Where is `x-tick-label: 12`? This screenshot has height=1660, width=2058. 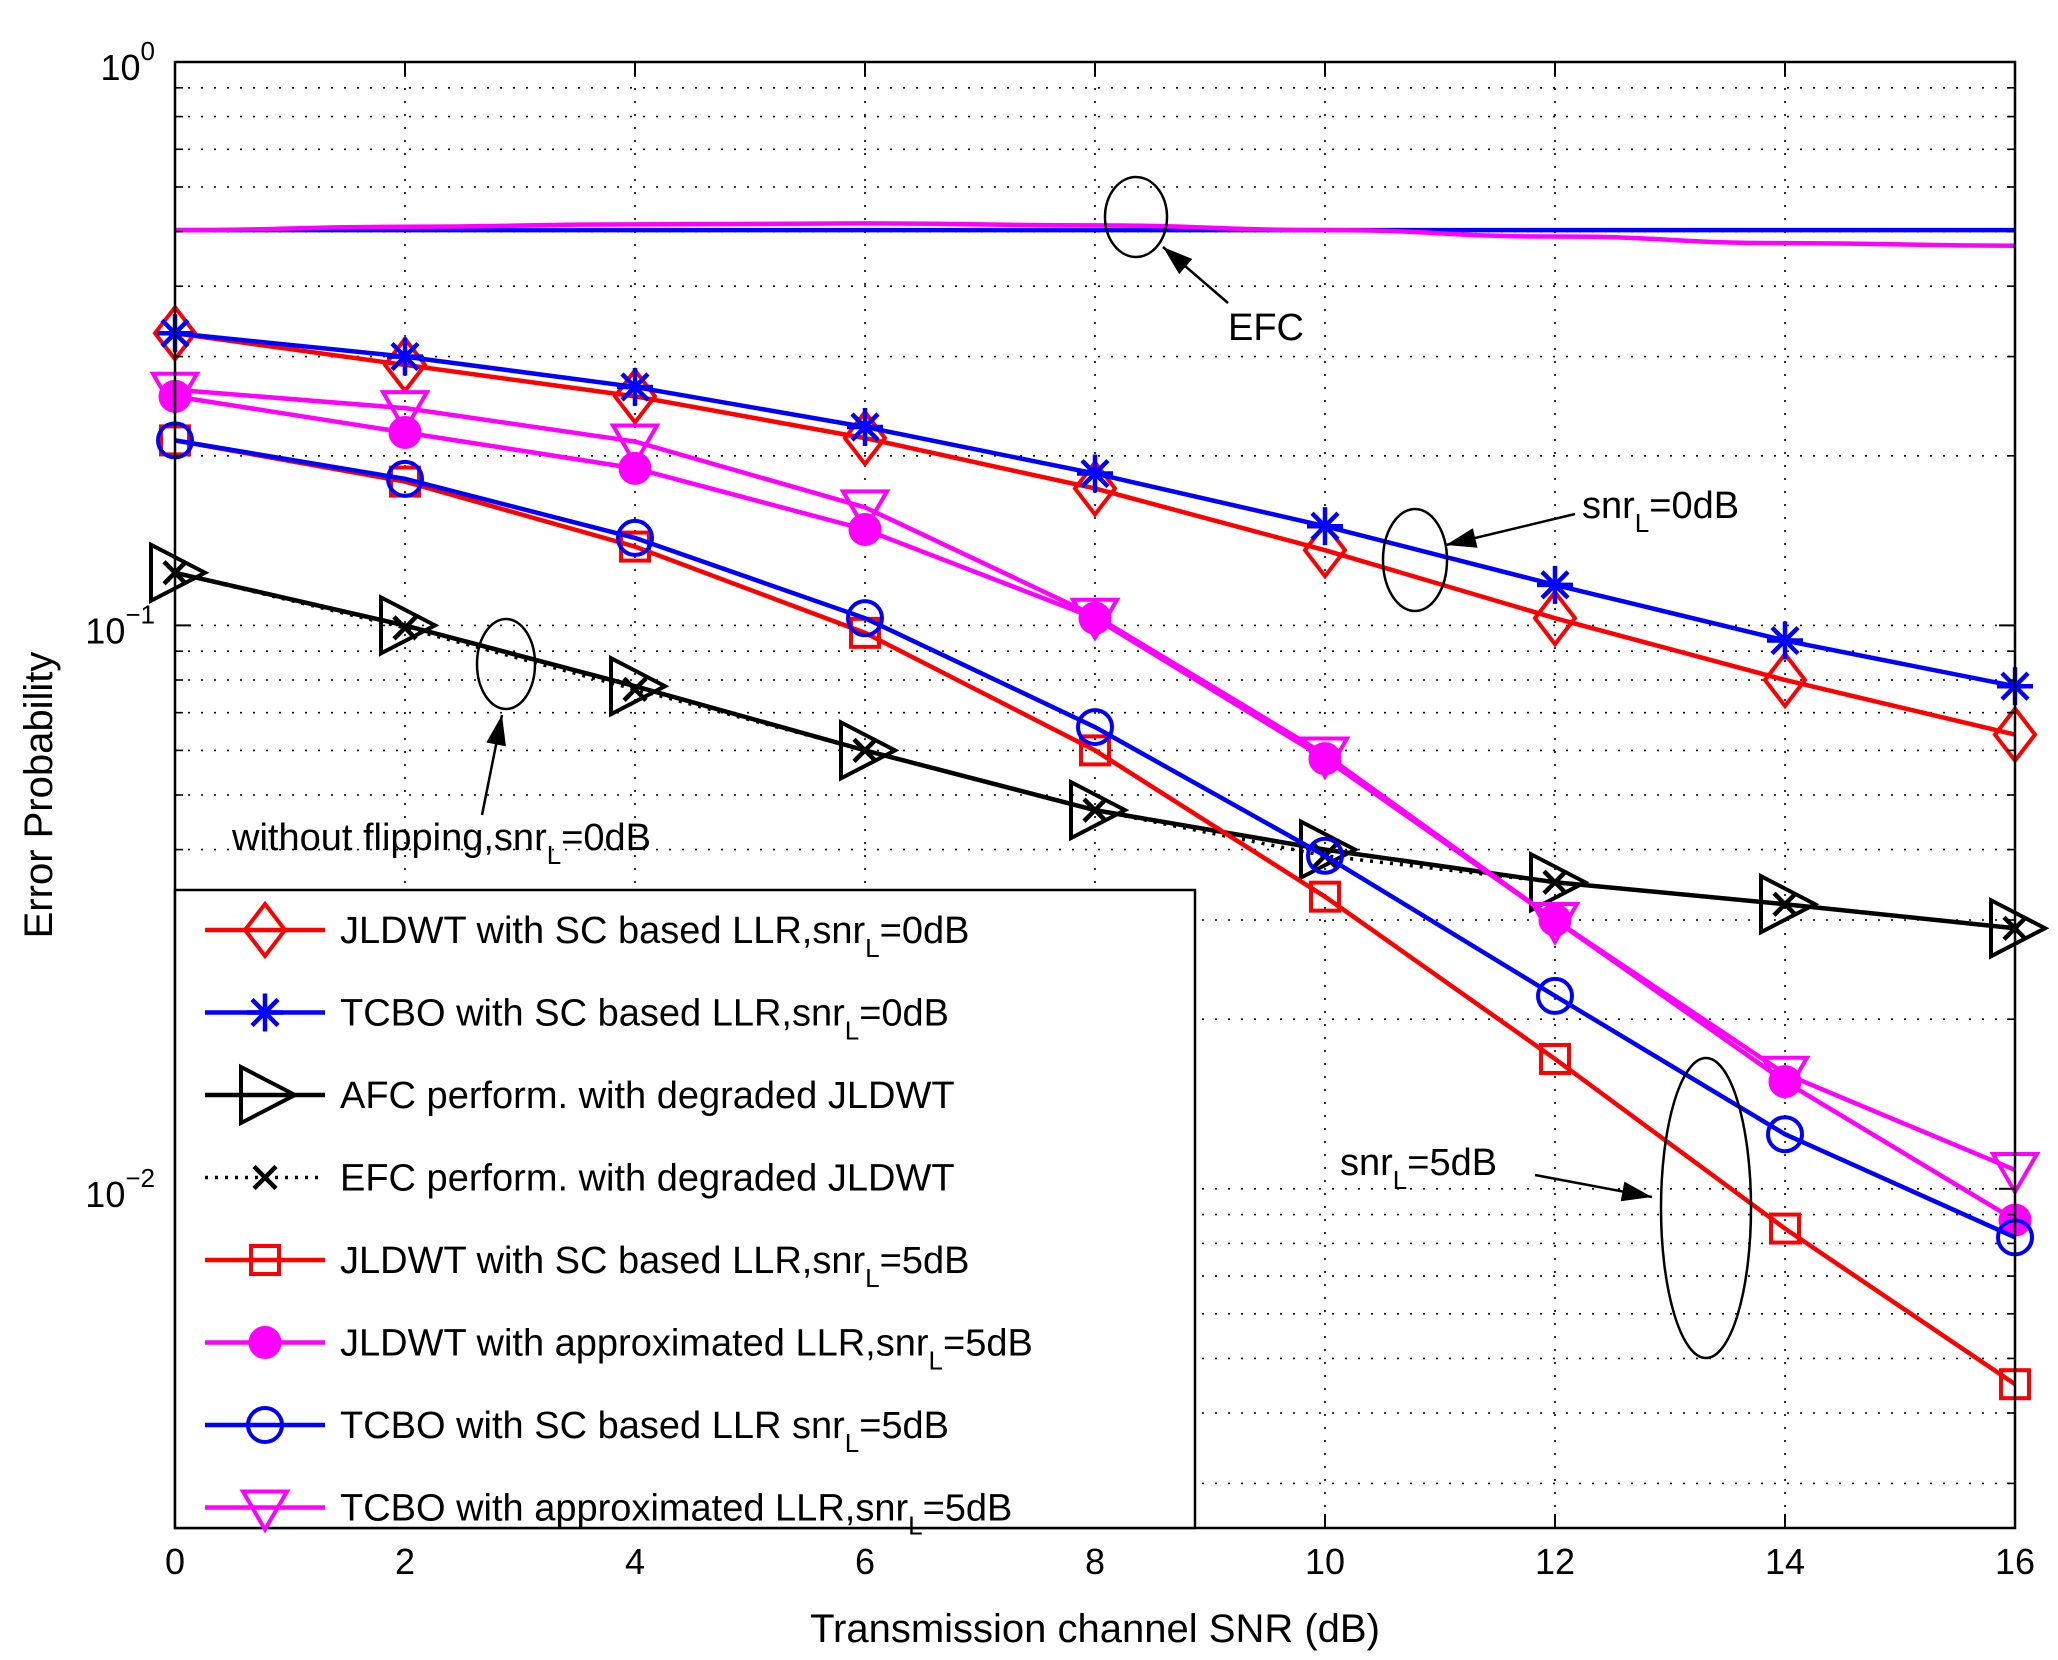 x-tick-label: 12 is located at coordinates (1555, 1561).